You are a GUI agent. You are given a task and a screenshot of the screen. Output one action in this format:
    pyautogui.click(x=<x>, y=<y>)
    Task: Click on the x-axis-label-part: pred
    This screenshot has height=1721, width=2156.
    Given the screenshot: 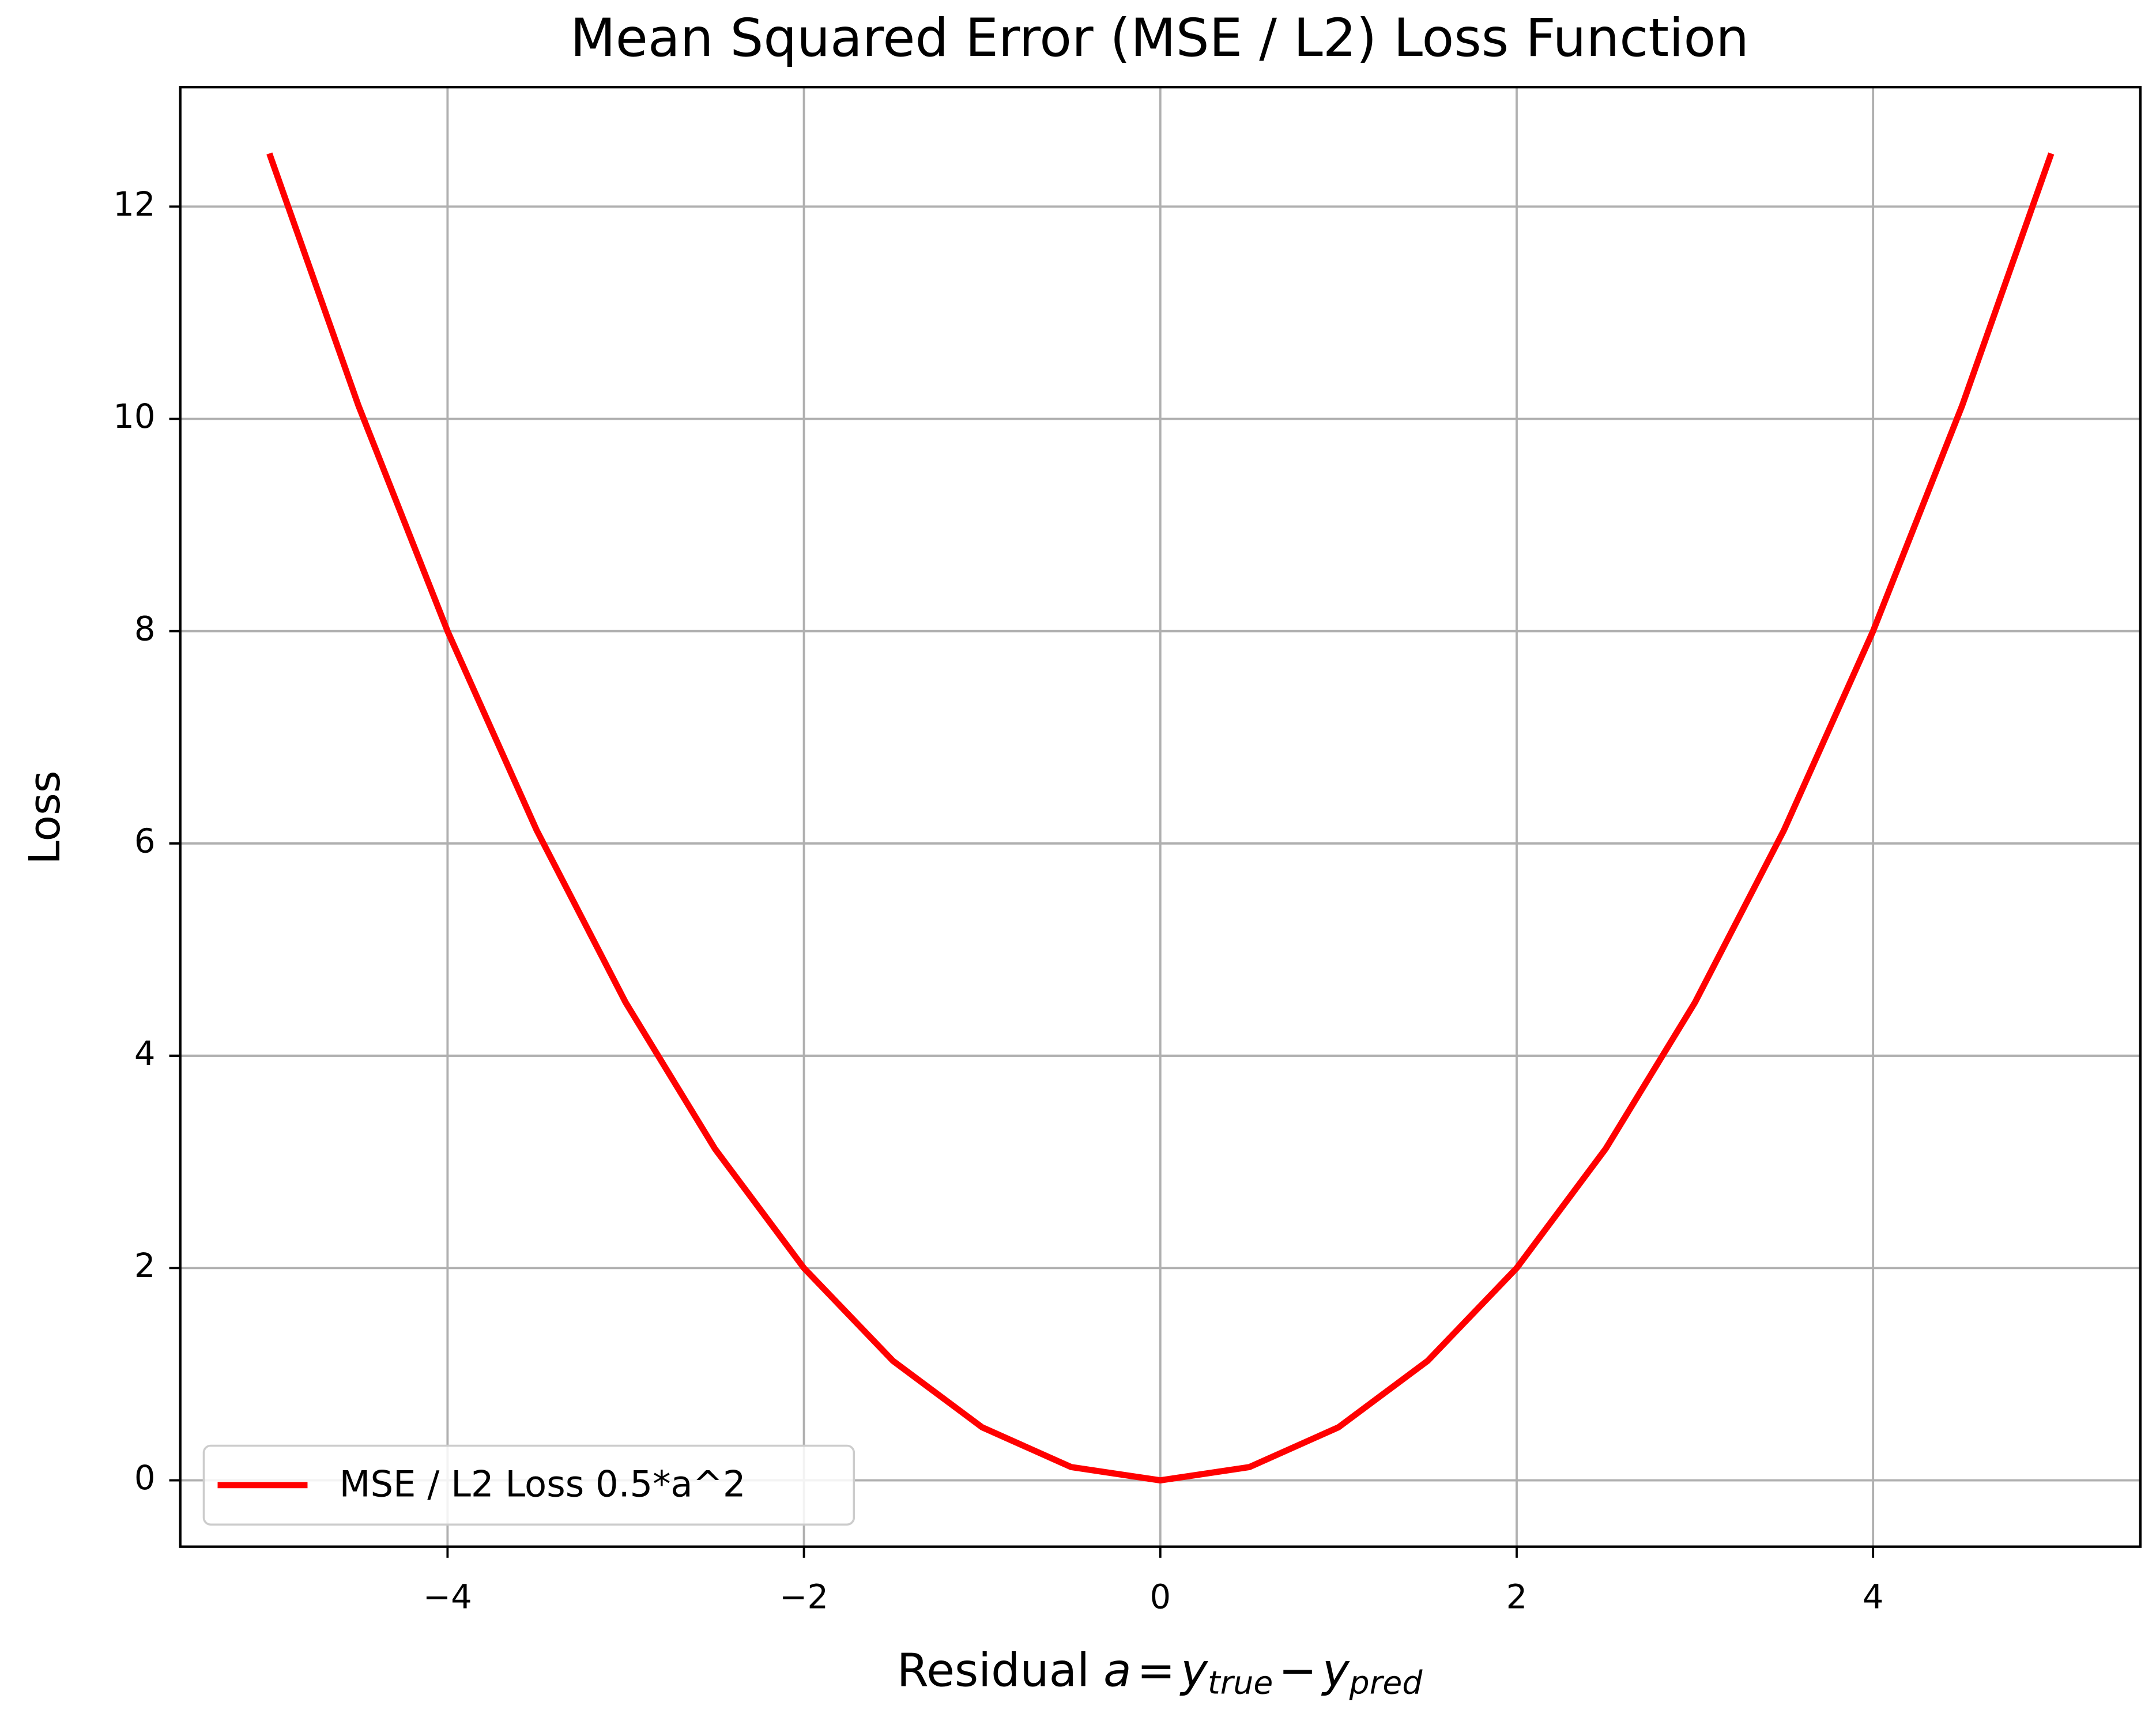 What is the action you would take?
    pyautogui.click(x=1386, y=1684)
    